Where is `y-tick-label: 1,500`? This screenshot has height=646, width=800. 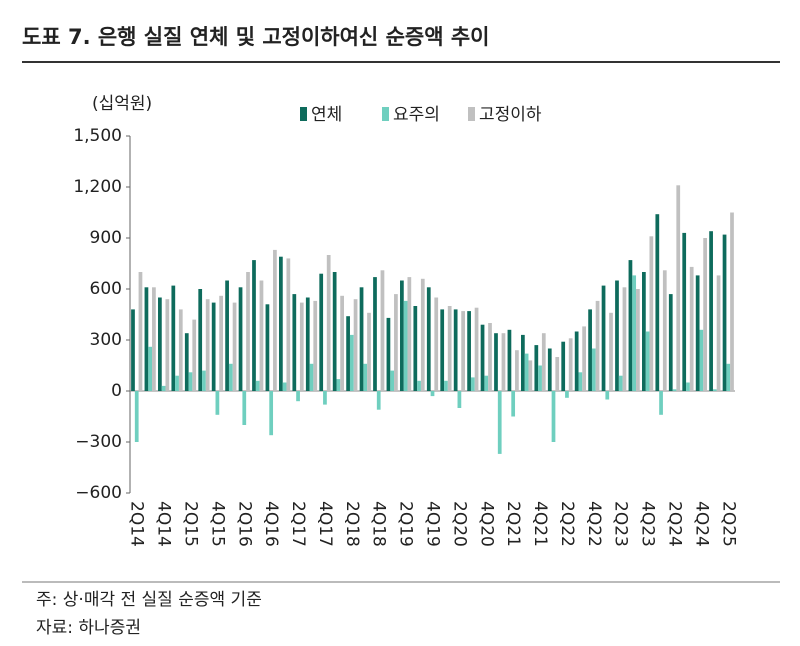 y-tick-label: 1,500 is located at coordinates (97, 136).